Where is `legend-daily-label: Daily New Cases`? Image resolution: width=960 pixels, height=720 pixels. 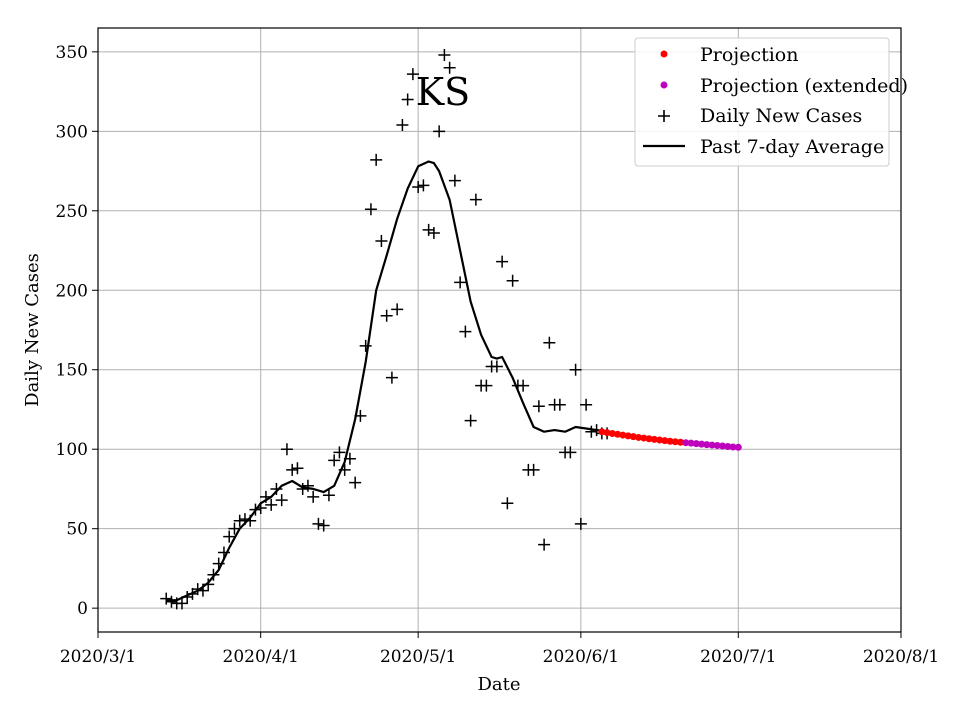 legend-daily-label: Daily New Cases is located at coordinates (781, 116).